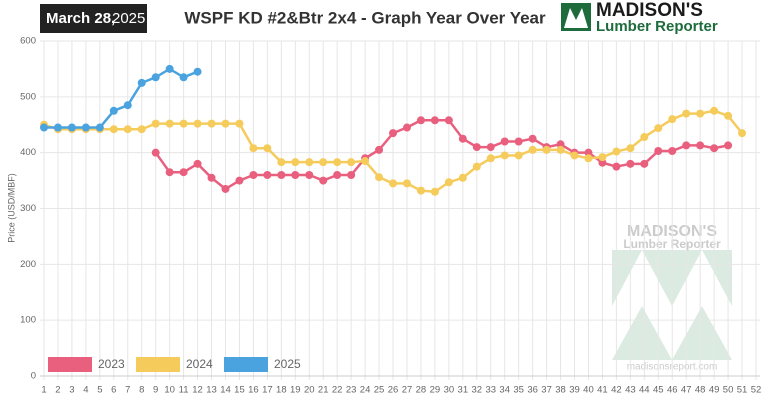 This screenshot has height=410, width=780. Describe the element at coordinates (184, 390) in the screenshot. I see `x-tick-label: 11` at that location.